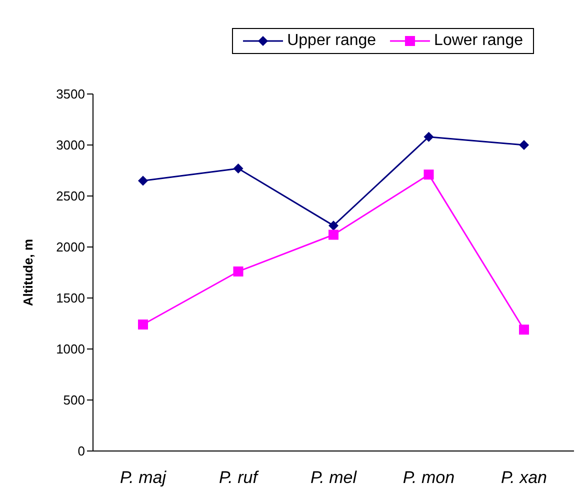 This screenshot has height=501, width=584. I want to click on y-tick-label: 3000, so click(70, 145).